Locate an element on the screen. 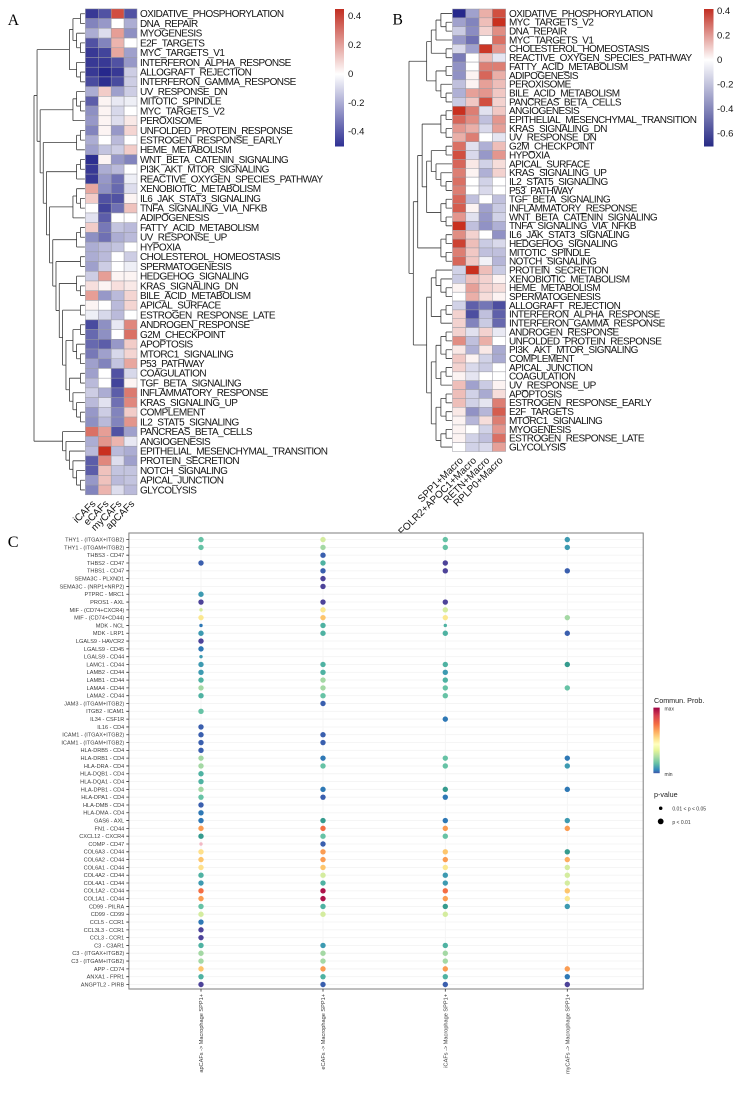 The width and height of the screenshot is (745, 1094). svg-text: MIF - (CD74+CD44) is located at coordinates (99, 619).